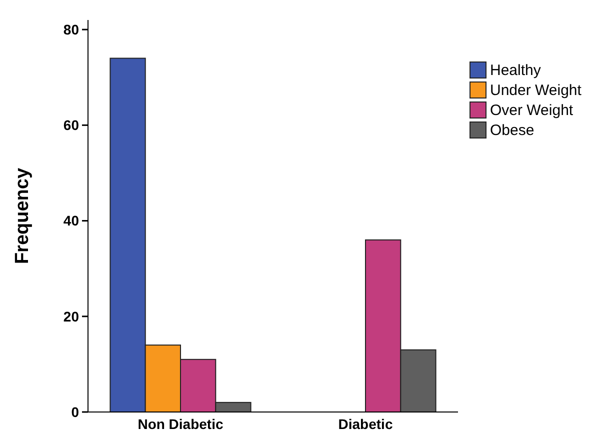  What do you see at coordinates (75, 412) in the screenshot?
I see `y-tick-label: 0` at bounding box center [75, 412].